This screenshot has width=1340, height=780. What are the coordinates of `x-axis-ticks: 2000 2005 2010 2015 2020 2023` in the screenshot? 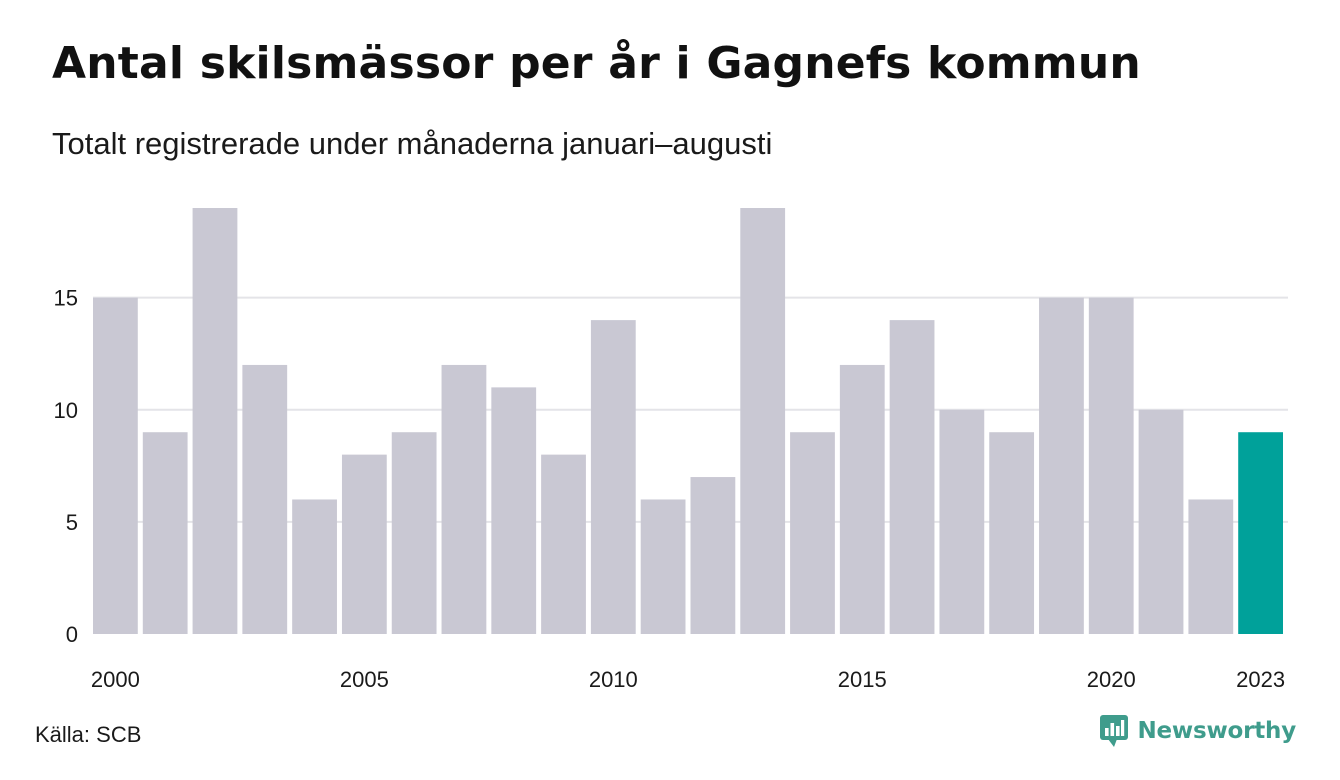 It's located at (688, 679).